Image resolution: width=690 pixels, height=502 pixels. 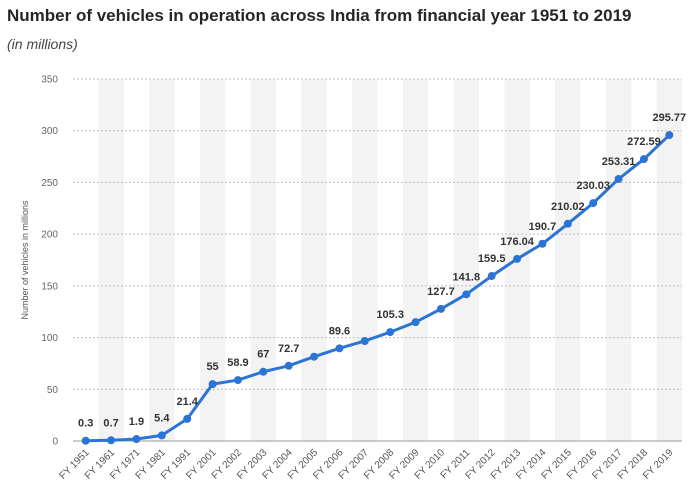 I want to click on data-label: 55, so click(x=212, y=367).